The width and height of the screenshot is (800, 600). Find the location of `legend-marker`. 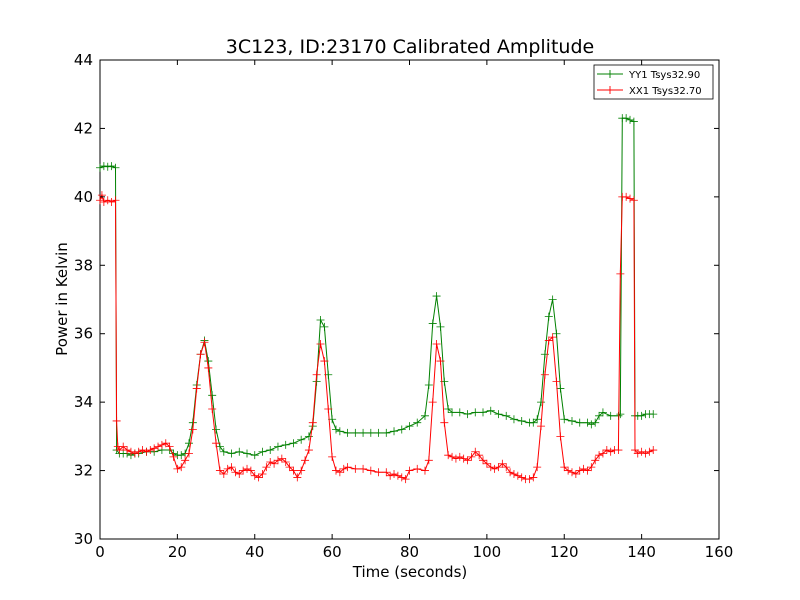

legend-marker is located at coordinates (610, 90).